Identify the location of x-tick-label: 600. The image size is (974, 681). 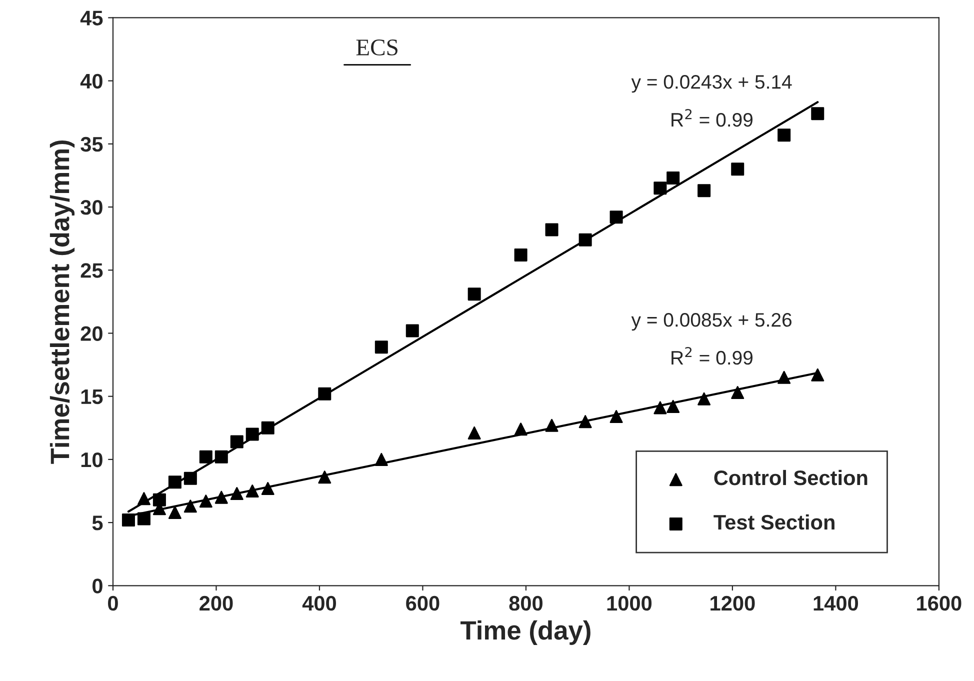
(423, 603).